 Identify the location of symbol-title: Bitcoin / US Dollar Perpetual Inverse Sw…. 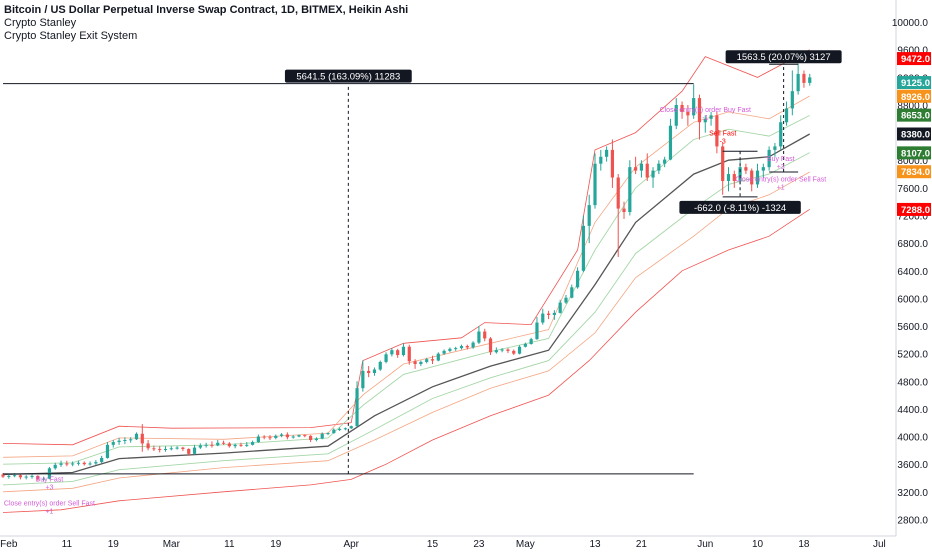
(206, 10).